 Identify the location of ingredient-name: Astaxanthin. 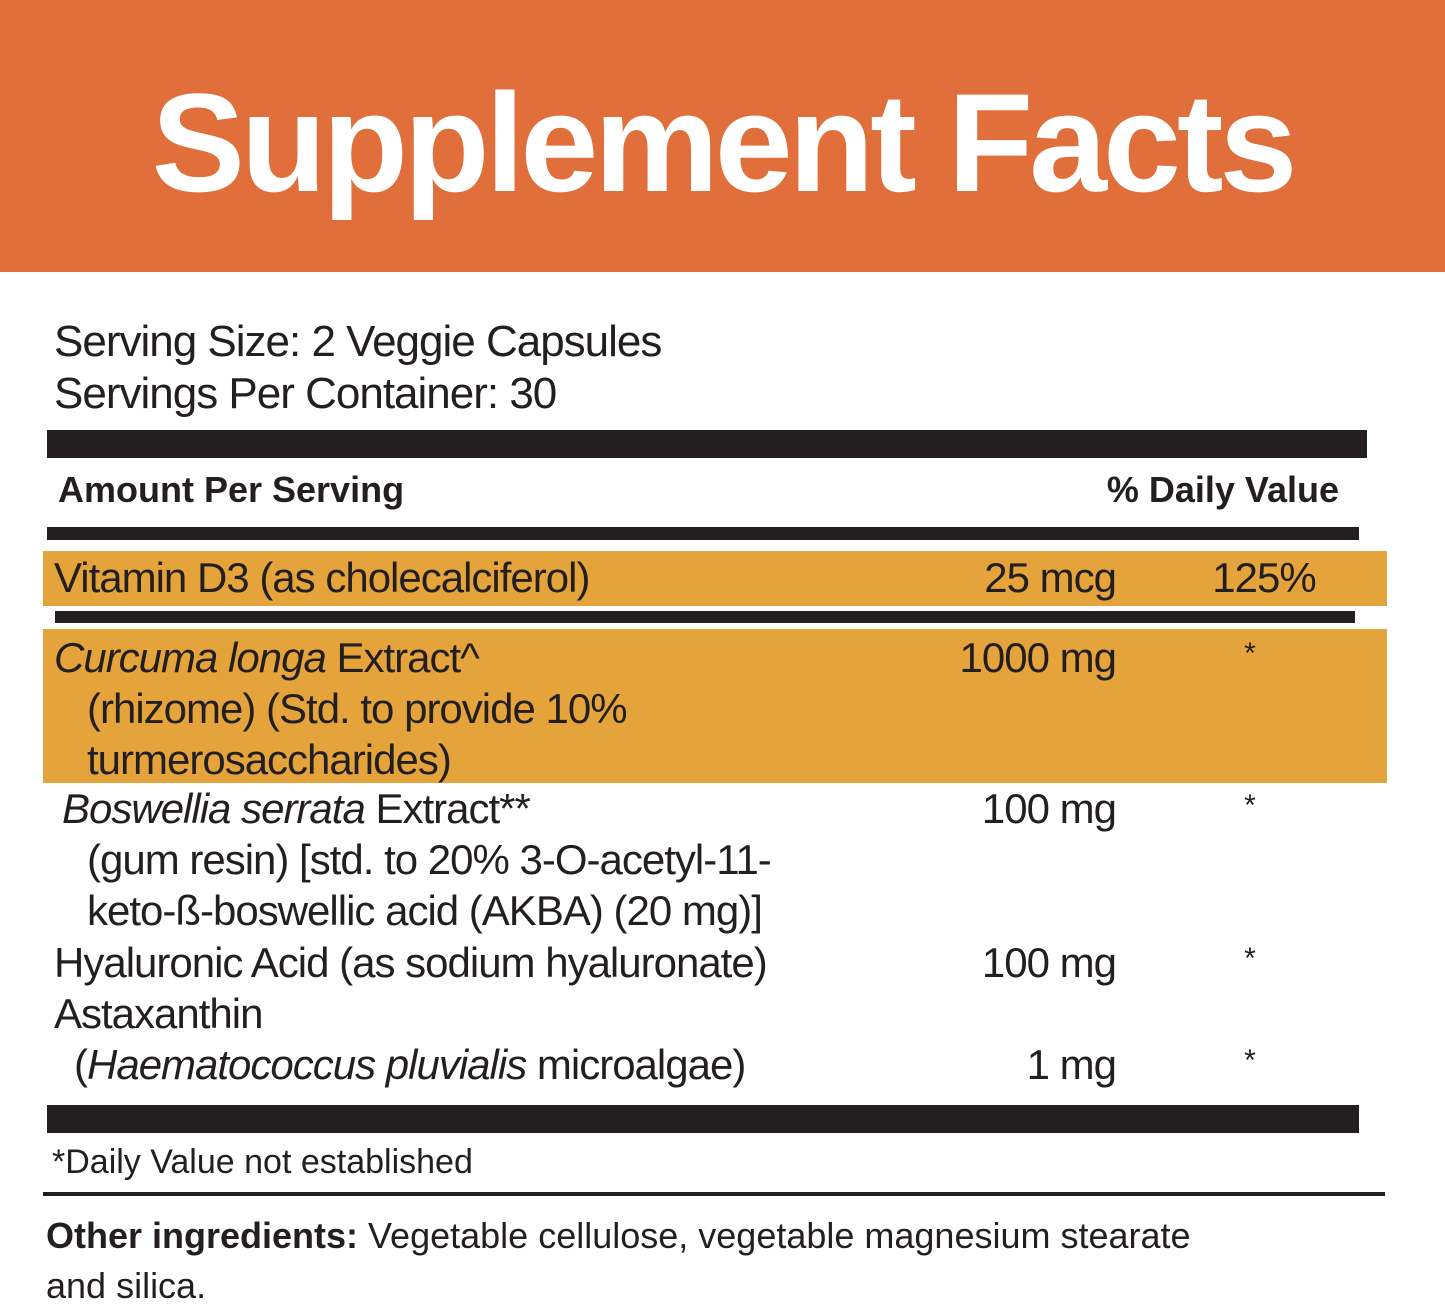
(158, 1013).